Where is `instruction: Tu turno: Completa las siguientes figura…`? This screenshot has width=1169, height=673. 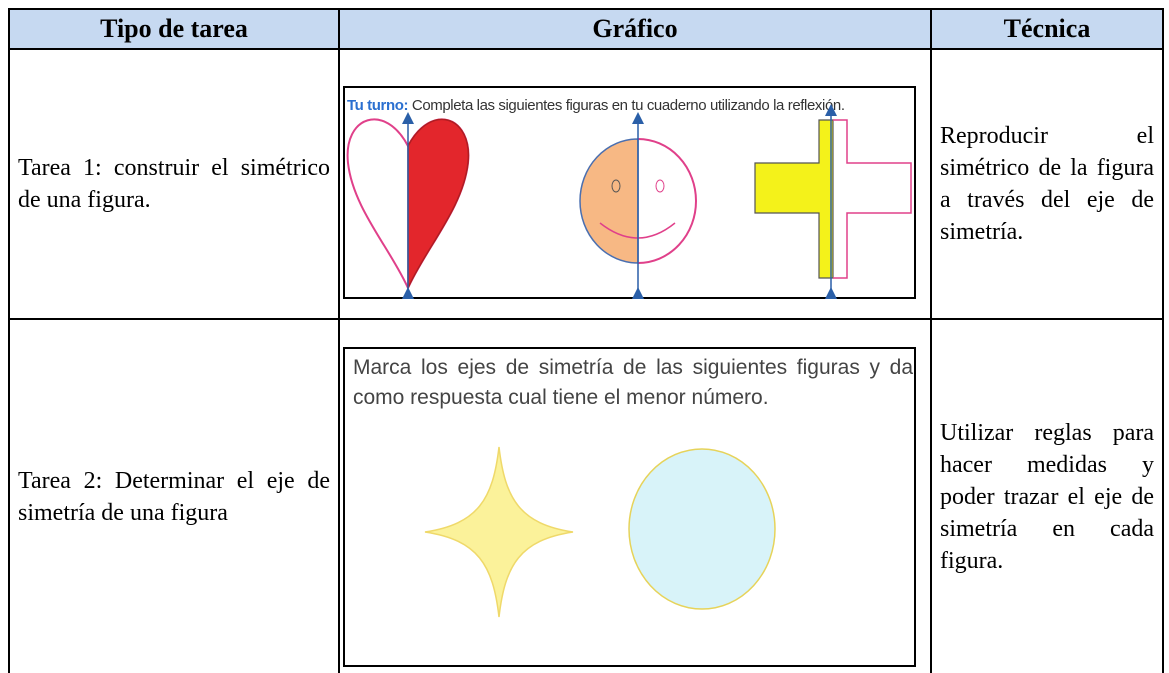
instruction: Tu turno: Completa las siguientes figura… is located at coordinates (596, 106).